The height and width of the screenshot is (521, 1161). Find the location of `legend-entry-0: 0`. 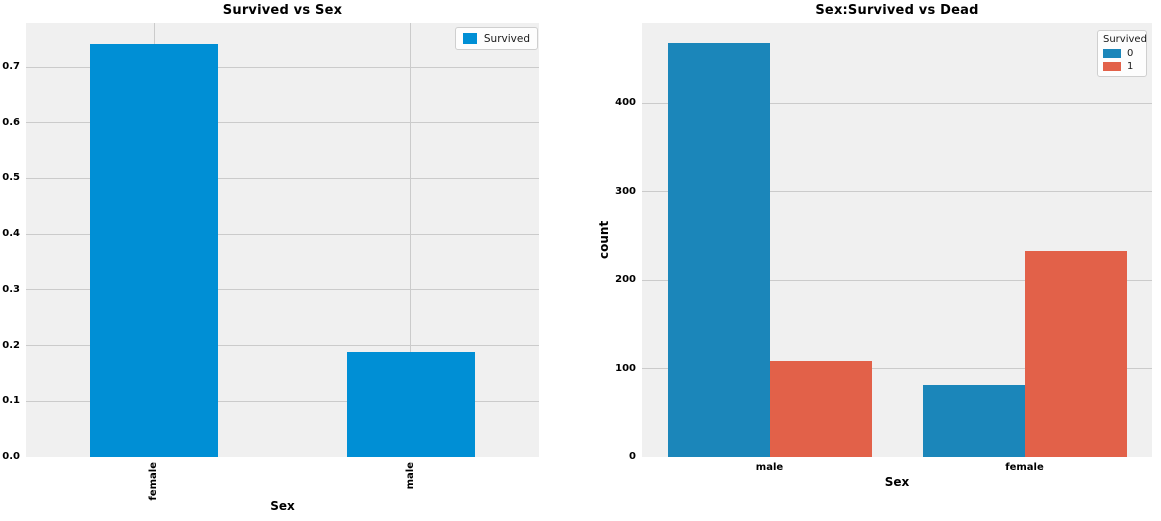

legend-entry-0: 0 is located at coordinates (1122, 53).